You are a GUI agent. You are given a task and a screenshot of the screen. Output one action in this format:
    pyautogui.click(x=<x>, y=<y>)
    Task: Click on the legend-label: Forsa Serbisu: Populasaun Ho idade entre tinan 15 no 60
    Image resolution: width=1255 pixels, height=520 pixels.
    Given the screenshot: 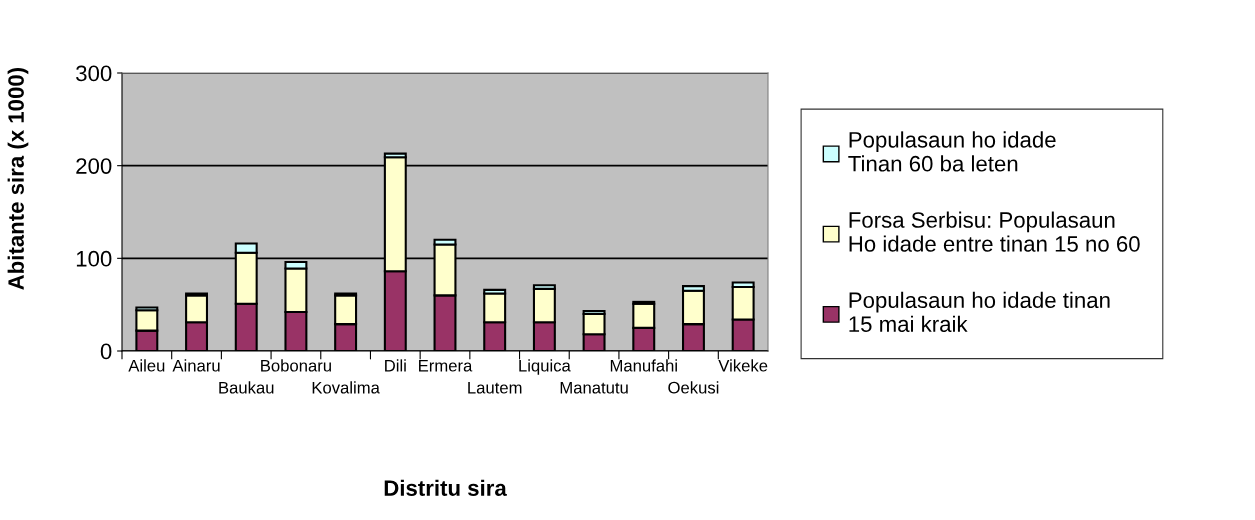 What is the action you would take?
    pyautogui.click(x=994, y=231)
    